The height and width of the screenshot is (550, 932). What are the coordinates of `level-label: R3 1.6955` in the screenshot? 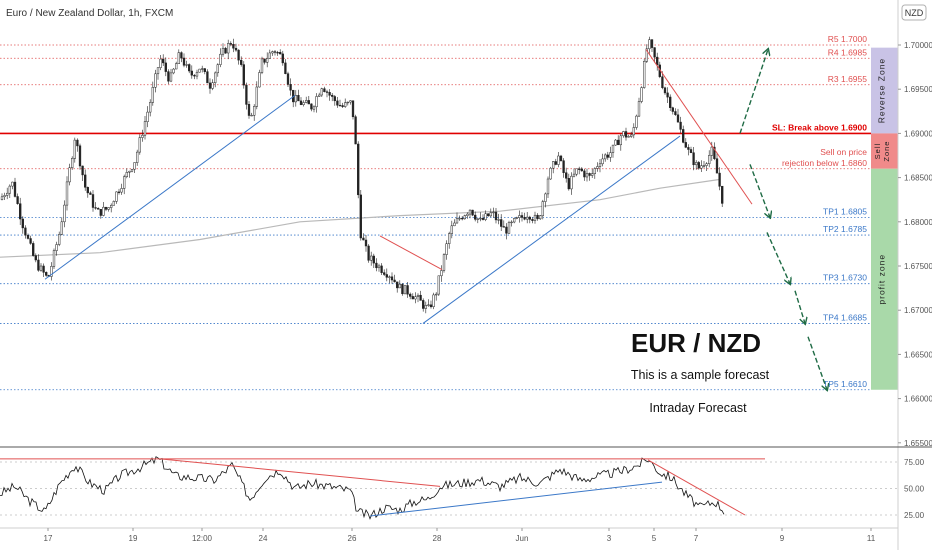 It's located at (847, 79).